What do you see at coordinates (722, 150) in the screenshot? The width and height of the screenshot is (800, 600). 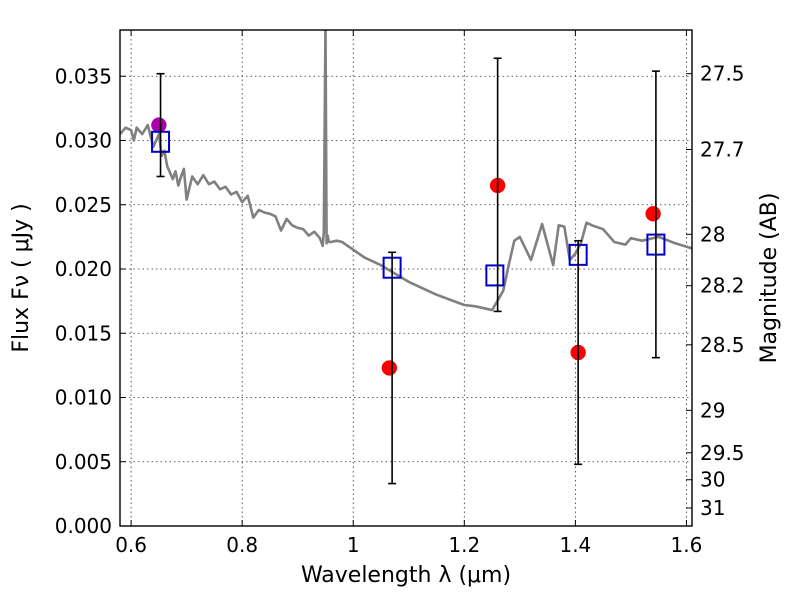 I see `mag-tick-label: 27.7` at bounding box center [722, 150].